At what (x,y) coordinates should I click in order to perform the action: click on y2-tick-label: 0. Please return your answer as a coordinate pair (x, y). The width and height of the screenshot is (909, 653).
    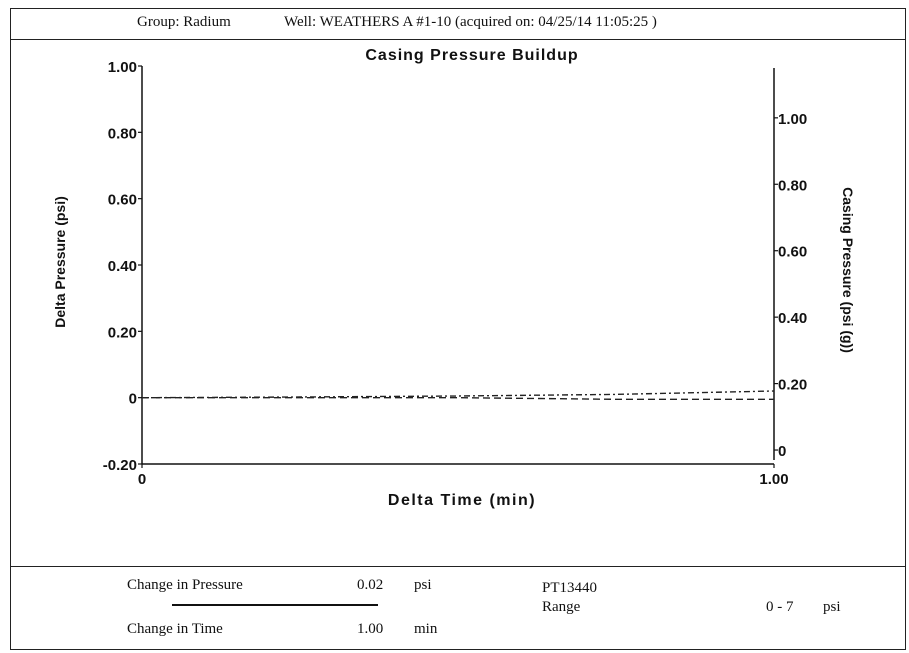
    Looking at the image, I should click on (782, 451).